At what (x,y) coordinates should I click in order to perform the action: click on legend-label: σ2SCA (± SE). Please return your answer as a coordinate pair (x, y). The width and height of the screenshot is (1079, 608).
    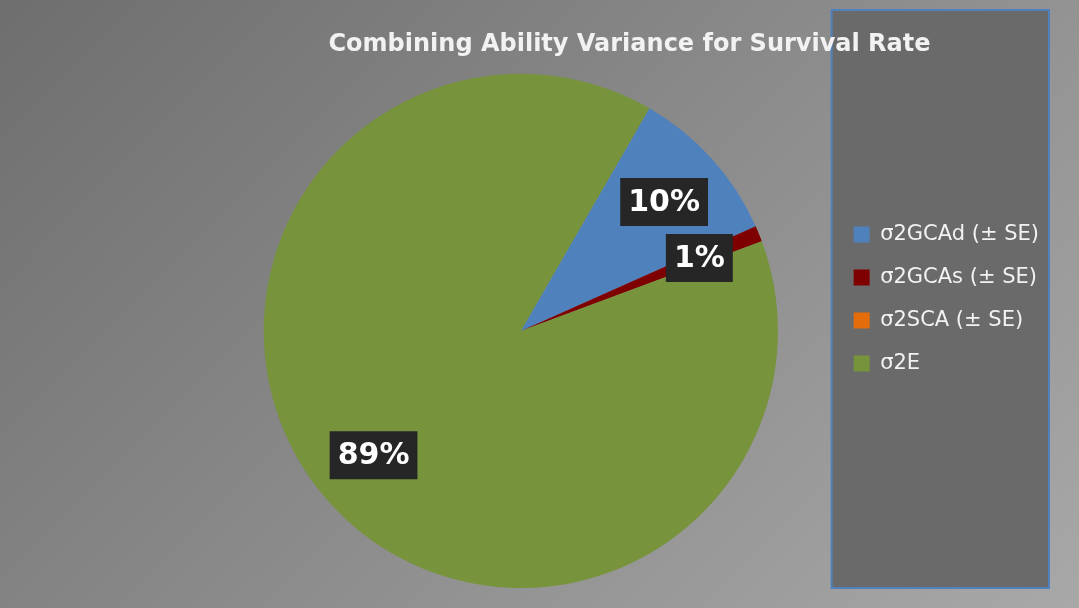
    Looking at the image, I should click on (952, 318).